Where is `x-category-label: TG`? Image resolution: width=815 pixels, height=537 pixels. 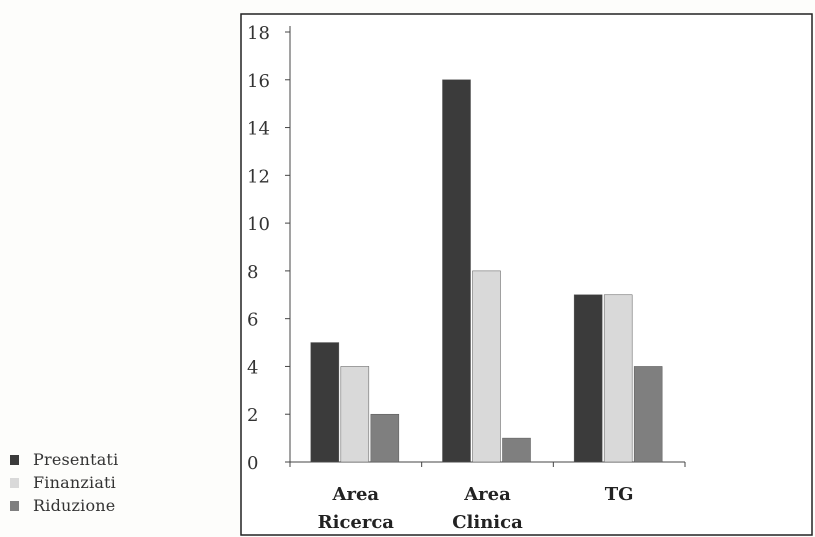 x-category-label: TG is located at coordinates (619, 494).